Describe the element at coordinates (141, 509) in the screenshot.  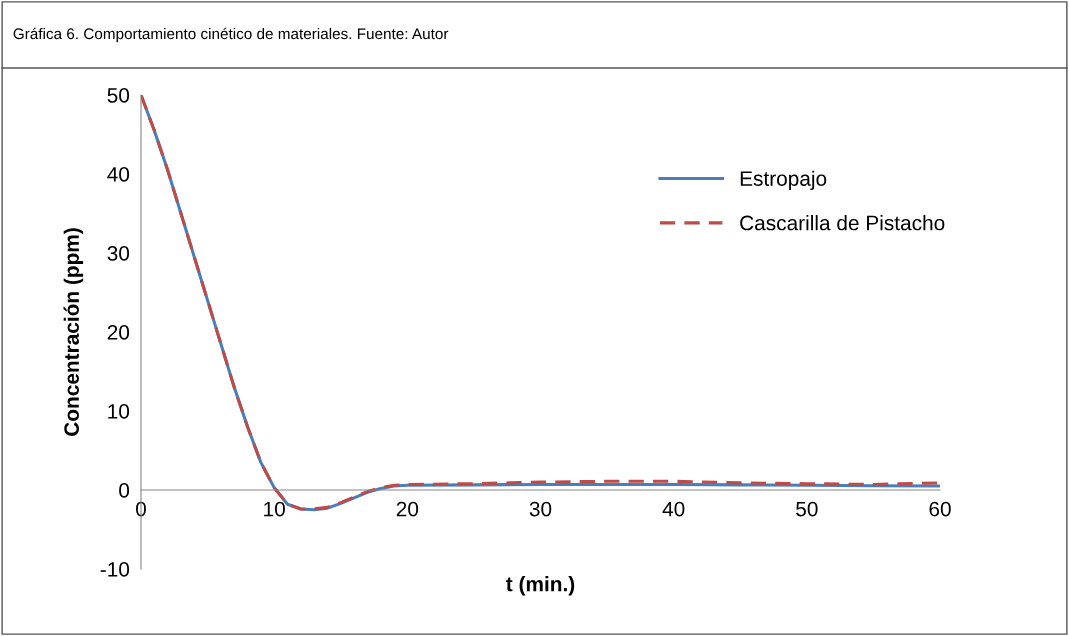
I see `x-tick-label: 0` at that location.